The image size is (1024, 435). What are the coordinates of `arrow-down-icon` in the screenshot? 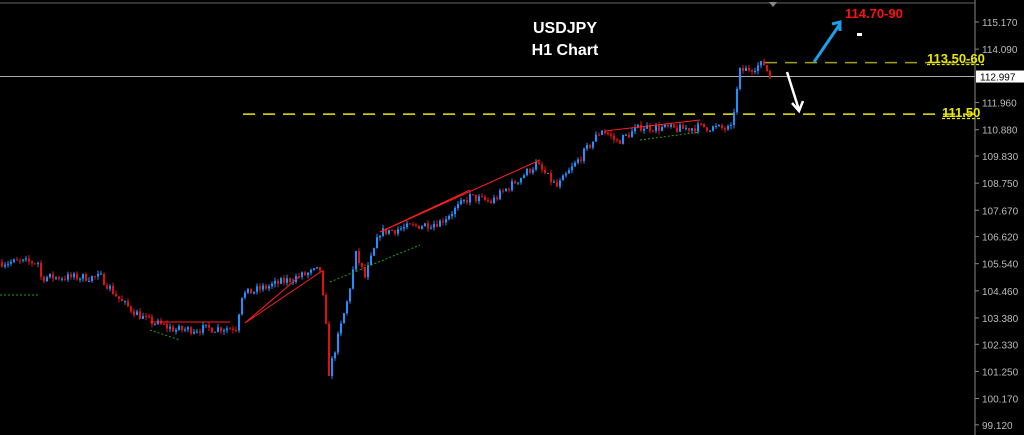 It's located at (795, 92).